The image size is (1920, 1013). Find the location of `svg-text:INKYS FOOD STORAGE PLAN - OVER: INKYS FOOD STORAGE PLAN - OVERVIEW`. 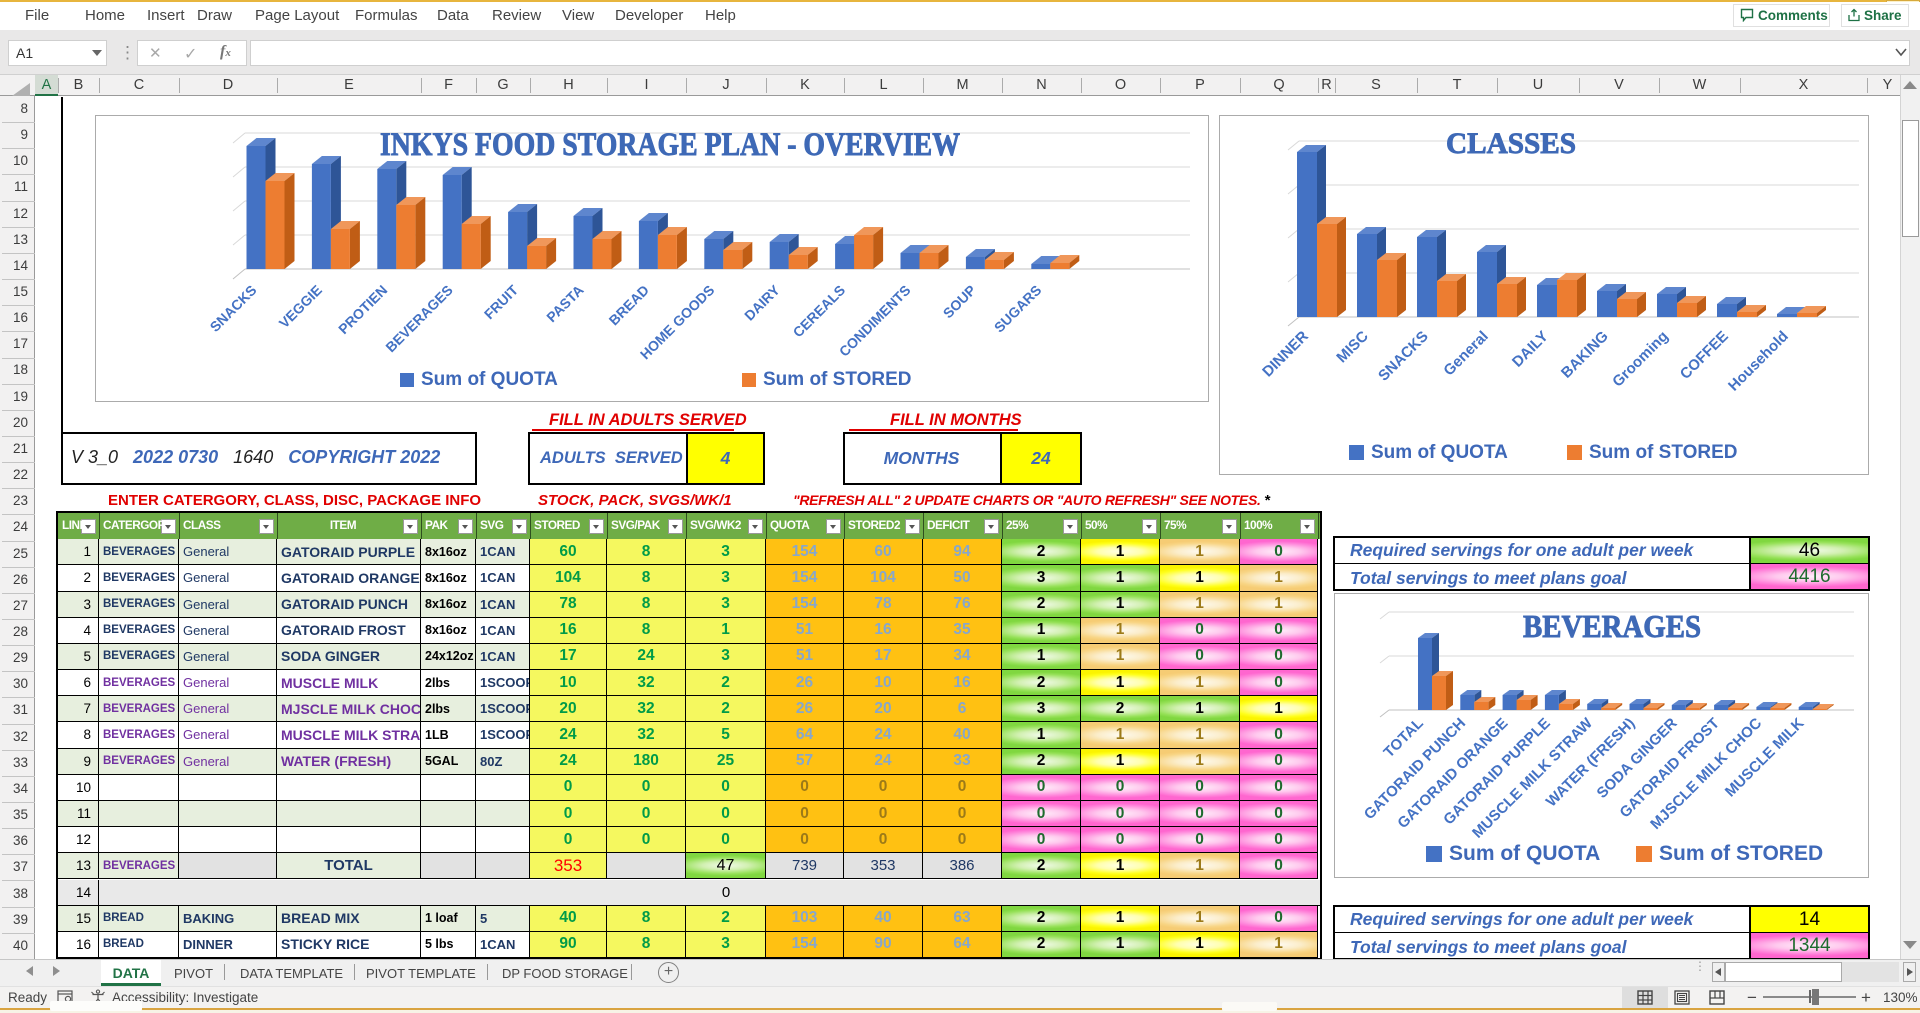

svg-text:INKYS FOOD STORAGE PLAN - OVER: INKYS FOOD STORAGE PLAN - OVERVIEW is located at coordinates (670, 145).